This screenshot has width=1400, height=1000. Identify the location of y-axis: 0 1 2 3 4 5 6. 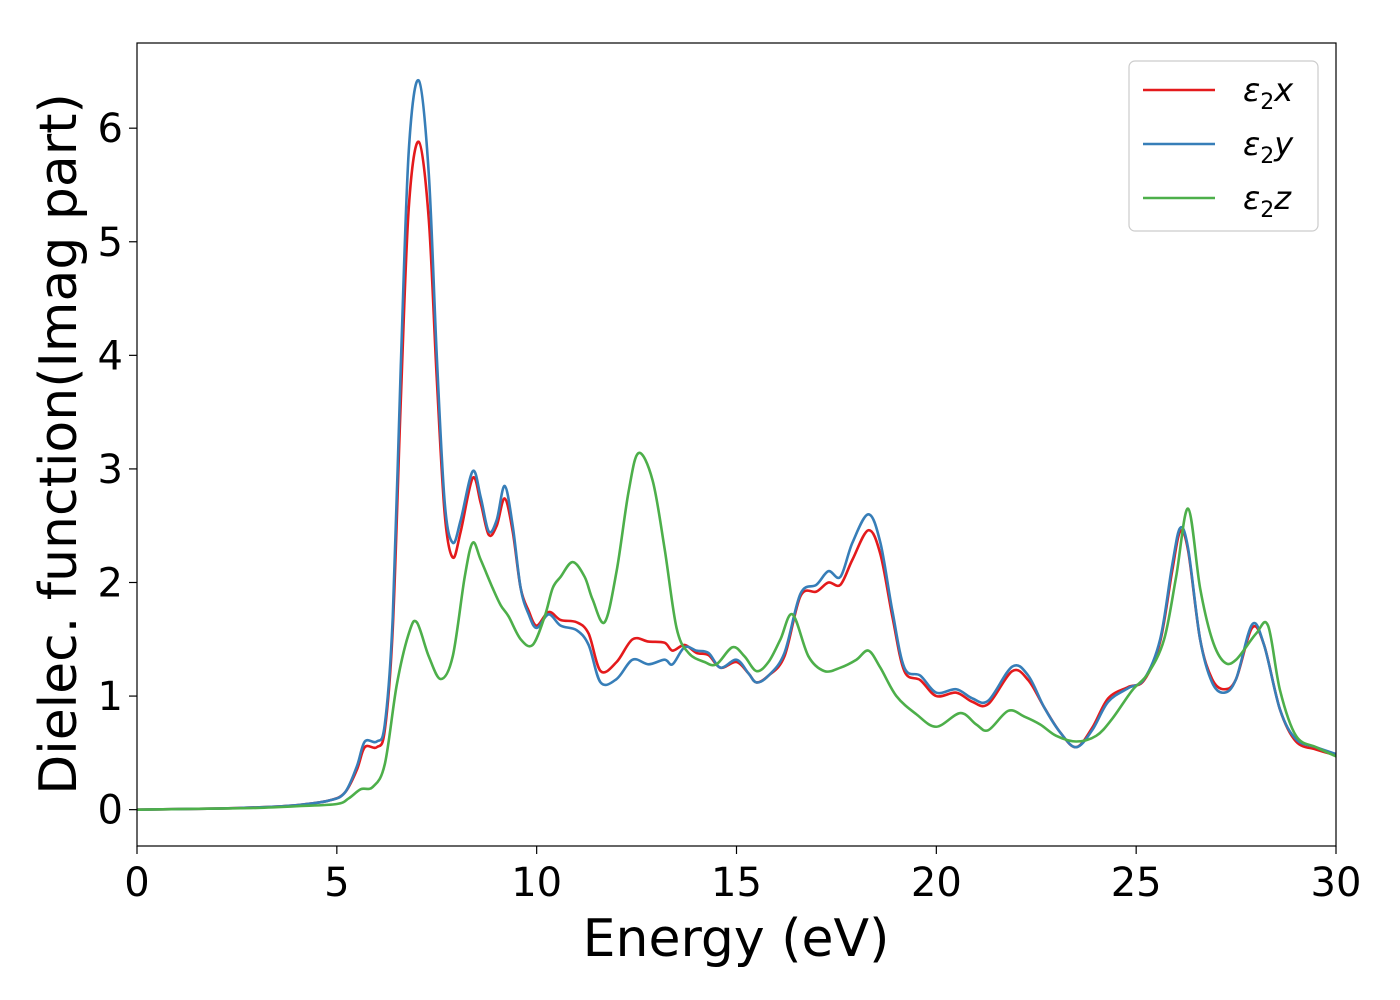
(117, 470).